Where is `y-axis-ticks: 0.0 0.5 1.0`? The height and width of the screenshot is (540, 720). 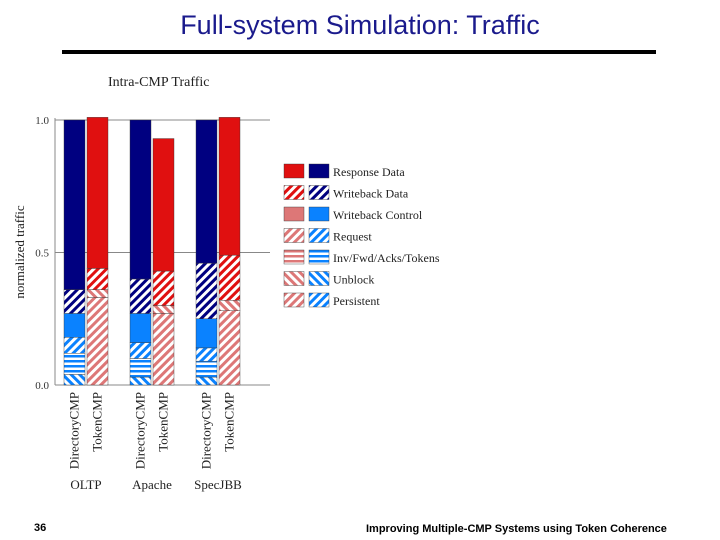
y-axis-ticks: 0.0 0.5 1.0 is located at coordinates (42, 253).